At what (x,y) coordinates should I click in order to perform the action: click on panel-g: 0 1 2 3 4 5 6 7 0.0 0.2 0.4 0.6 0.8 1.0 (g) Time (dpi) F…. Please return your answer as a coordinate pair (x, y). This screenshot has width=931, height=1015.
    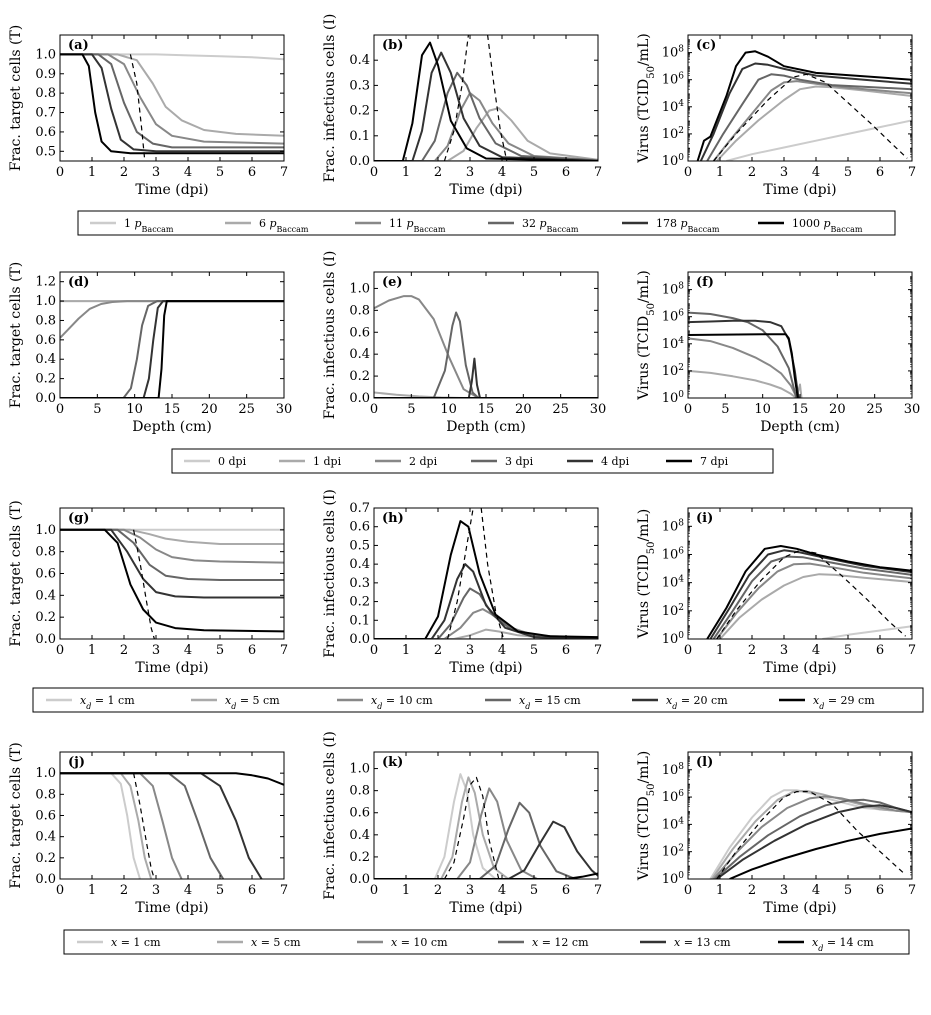
    Looking at the image, I should click on (148, 588).